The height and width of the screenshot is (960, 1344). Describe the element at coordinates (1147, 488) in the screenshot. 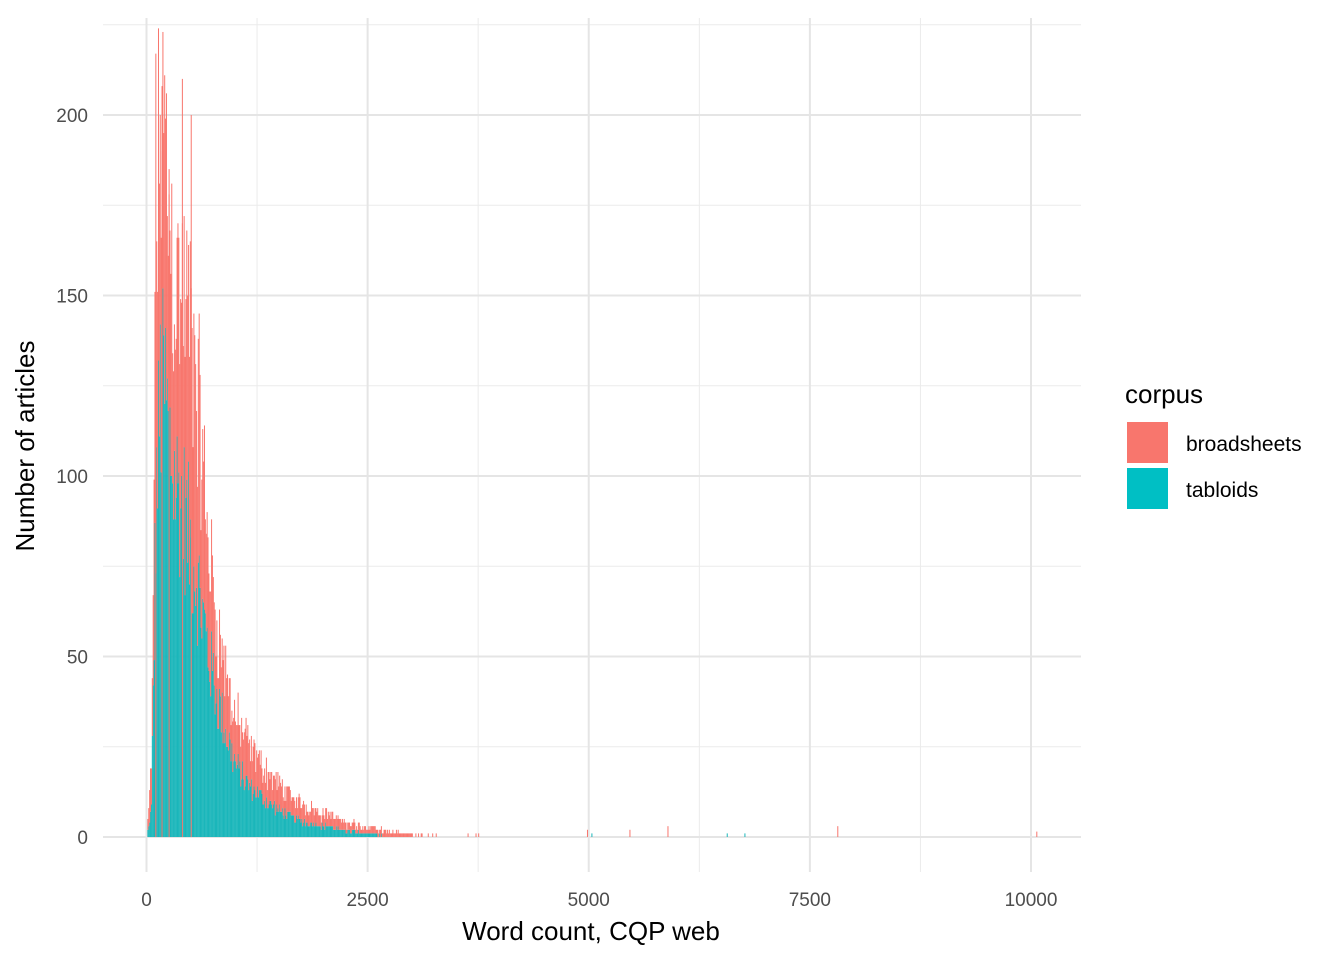

I see `legend-swatch-tabloids` at that location.